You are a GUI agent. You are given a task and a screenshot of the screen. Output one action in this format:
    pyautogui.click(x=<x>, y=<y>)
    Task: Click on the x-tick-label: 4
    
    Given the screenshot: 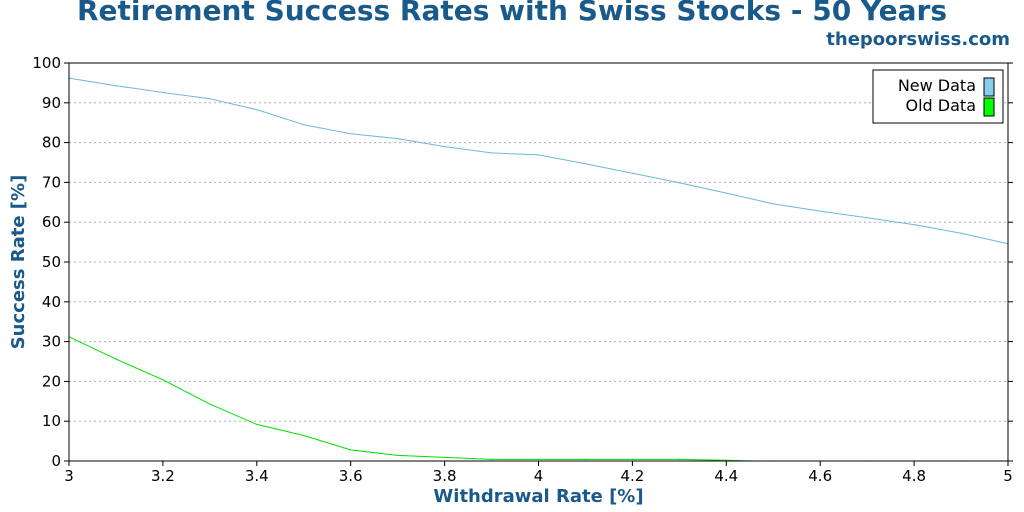 What is the action you would take?
    pyautogui.click(x=539, y=476)
    